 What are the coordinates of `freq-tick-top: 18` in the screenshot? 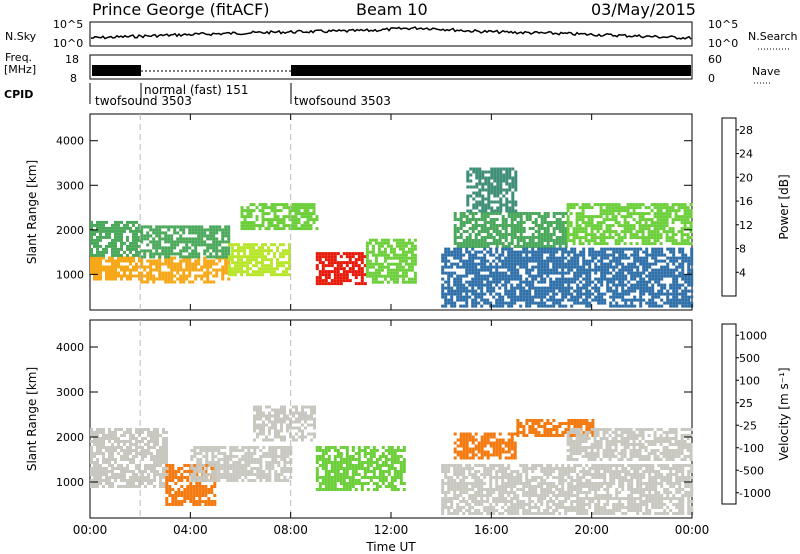 It's located at (72, 59).